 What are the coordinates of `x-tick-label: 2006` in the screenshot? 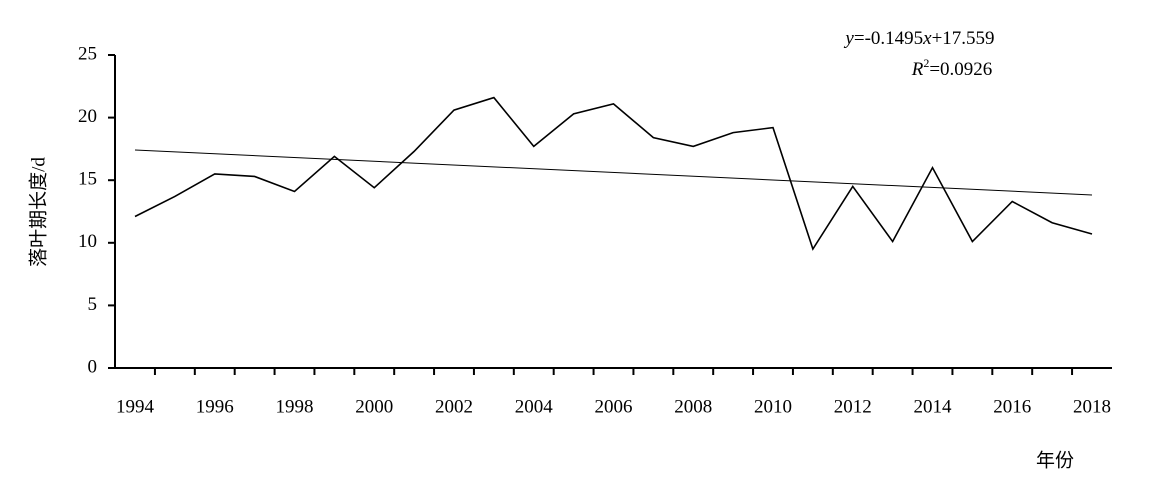 It's located at (614, 406).